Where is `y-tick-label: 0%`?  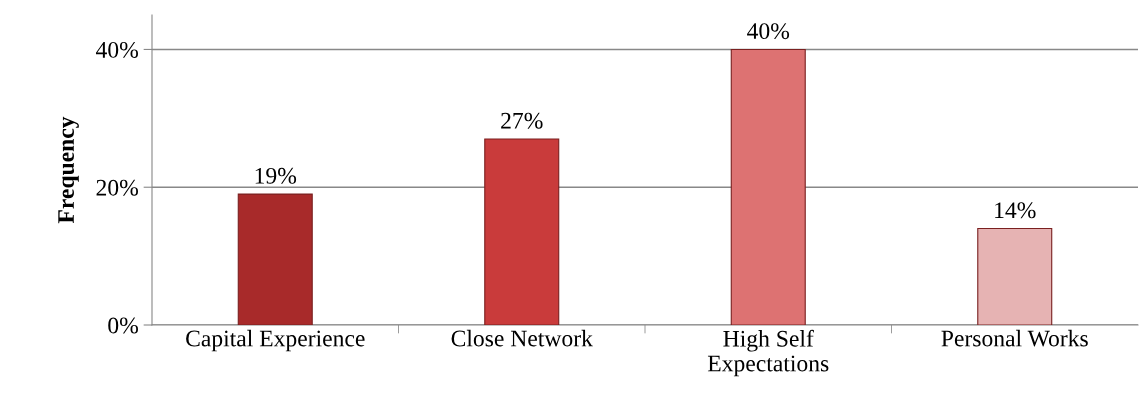 y-tick-label: 0% is located at coordinates (123, 325).